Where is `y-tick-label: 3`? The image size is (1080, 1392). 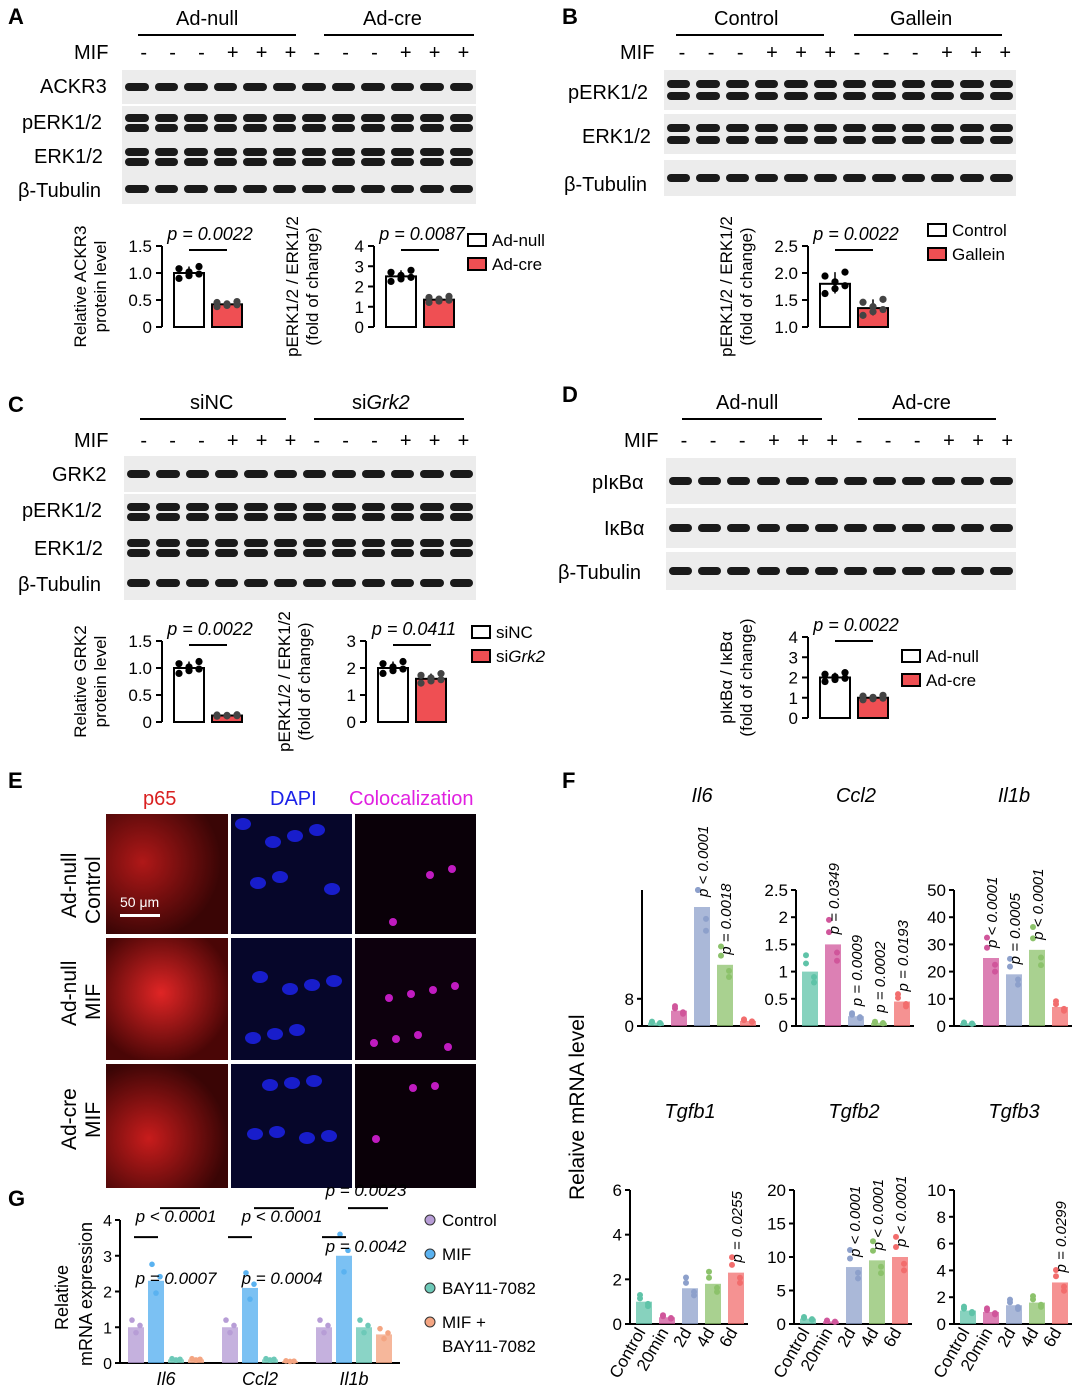 y-tick-label: 3 is located at coordinates (351, 641).